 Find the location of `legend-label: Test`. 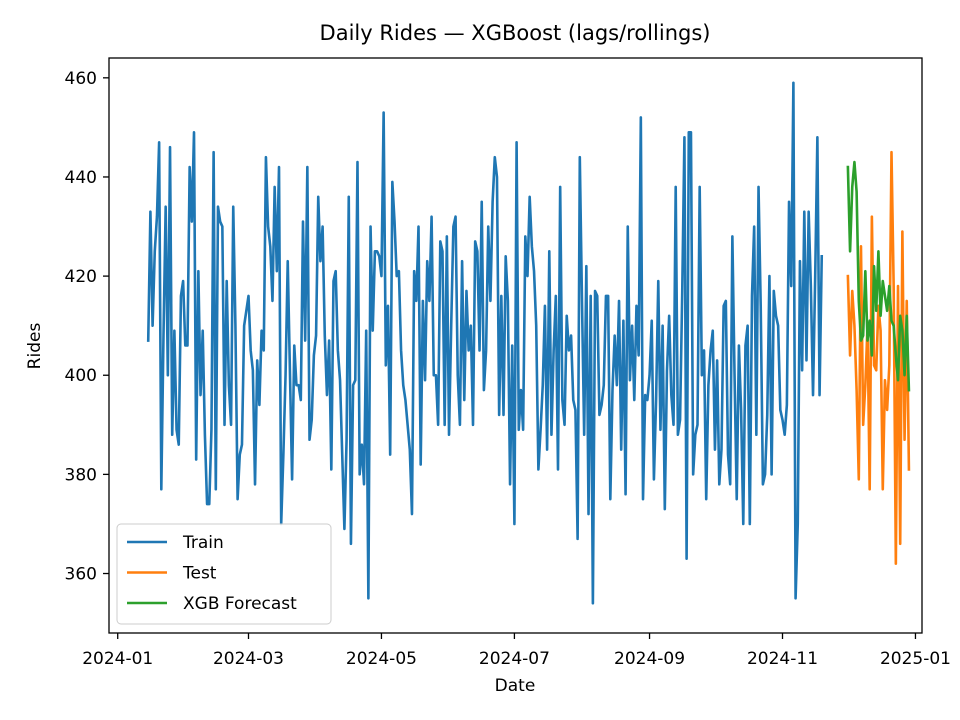

legend-label: Test is located at coordinates (199, 574).